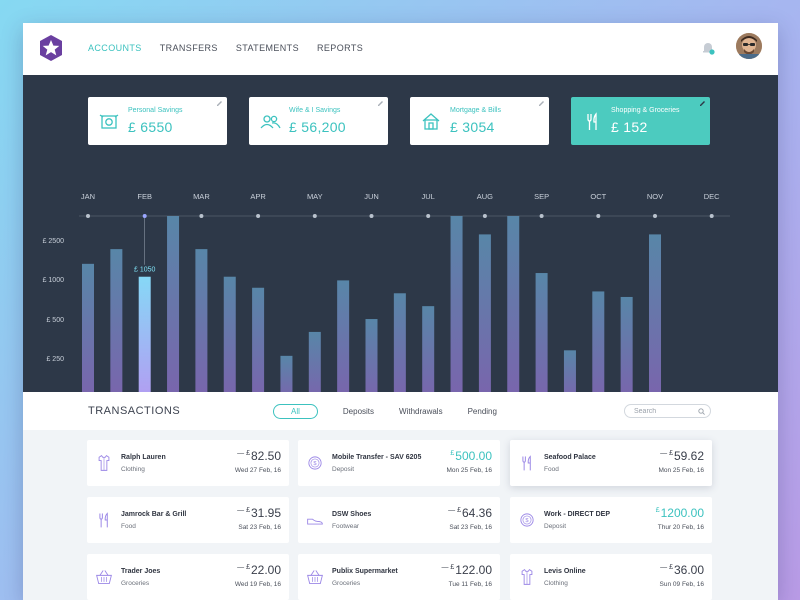  Describe the element at coordinates (565, 571) in the screenshot. I see `transaction-name: Levis Online` at that location.